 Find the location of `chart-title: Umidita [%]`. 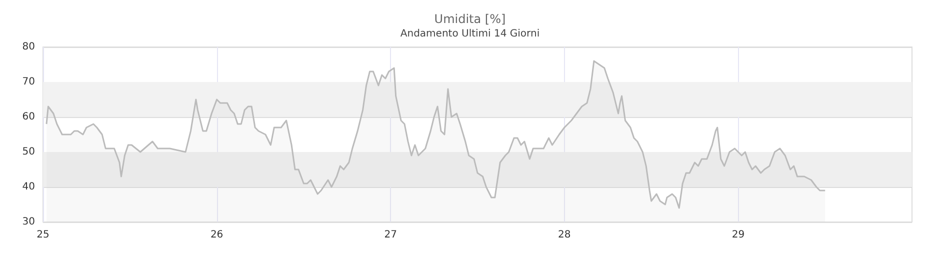

chart-title: Umidita [%] is located at coordinates (470, 19).